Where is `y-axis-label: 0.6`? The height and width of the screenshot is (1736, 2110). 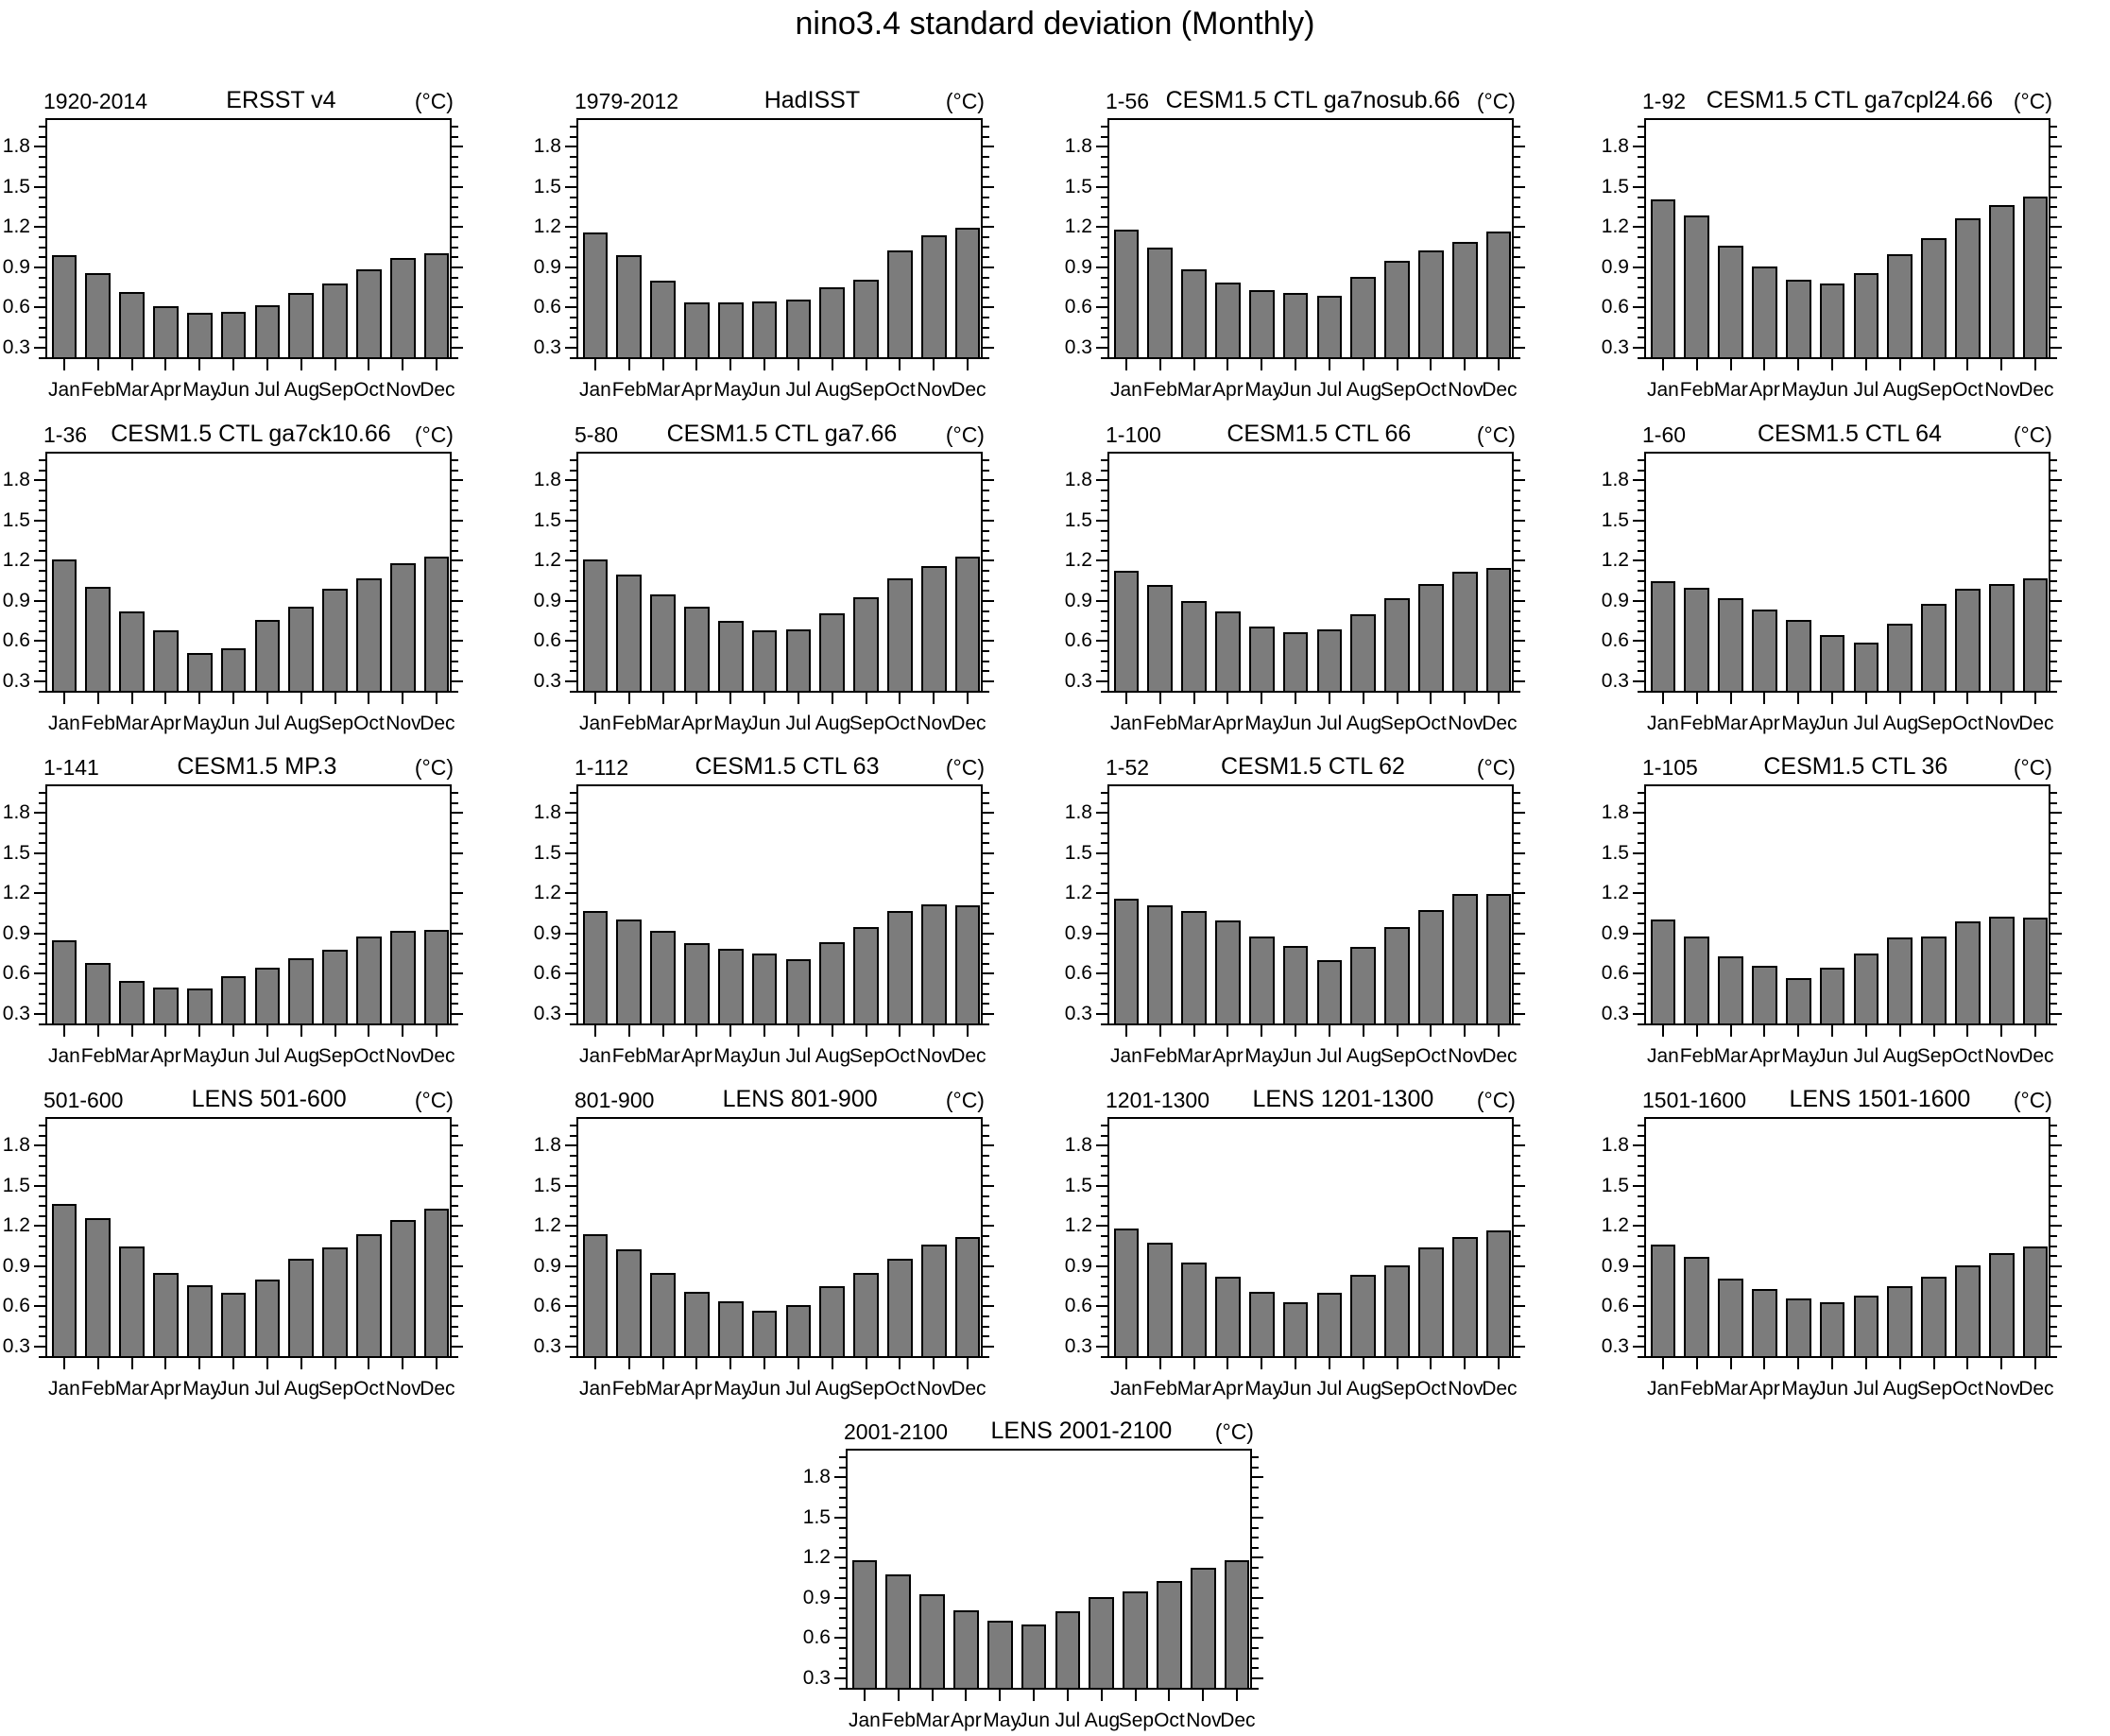 y-axis-label: 0.6 is located at coordinates (16, 973).